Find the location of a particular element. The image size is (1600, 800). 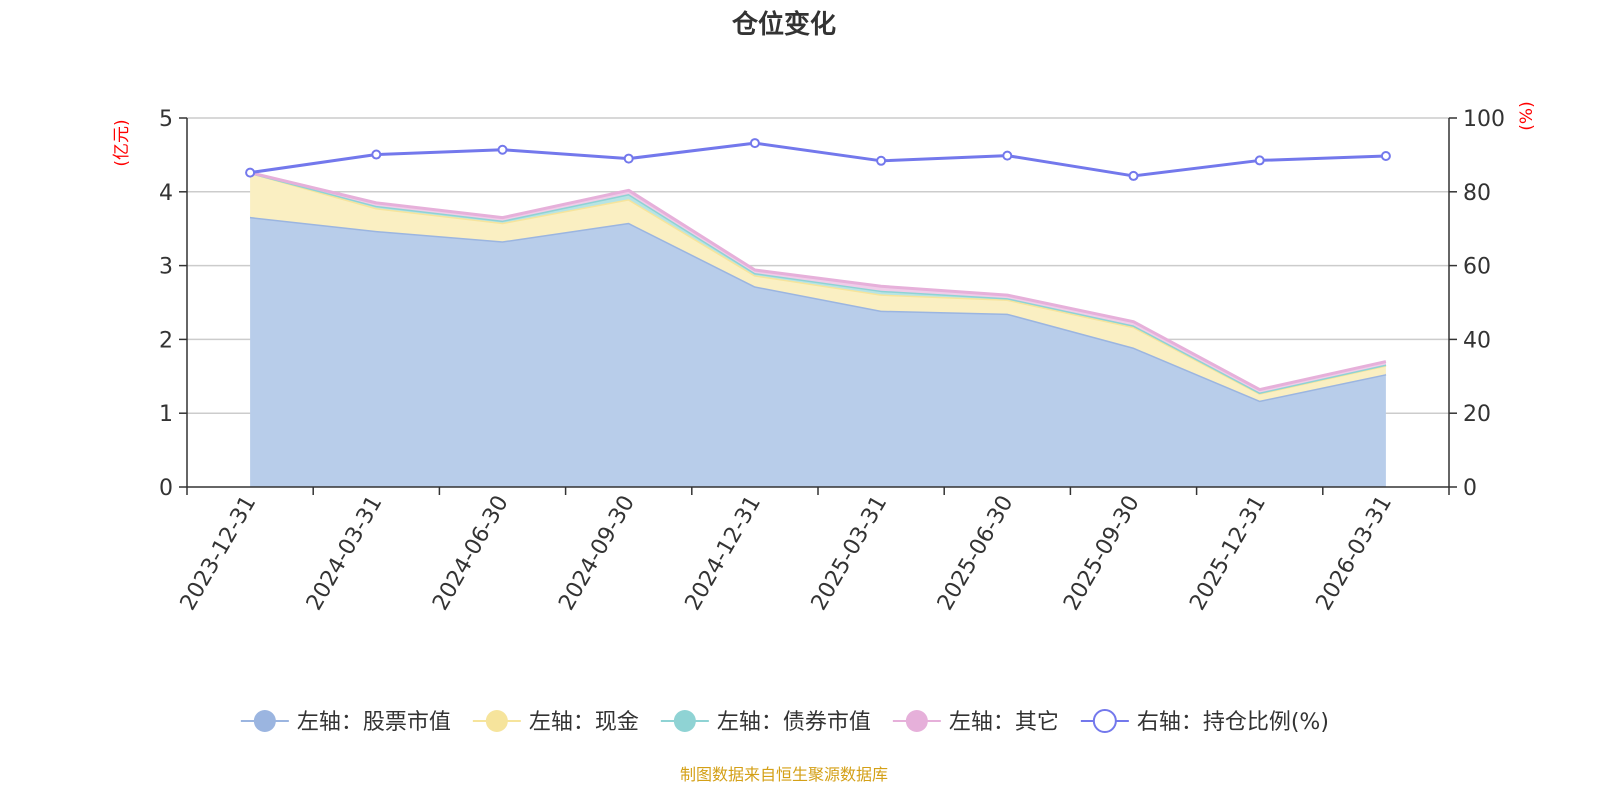

x-axis-tick-label: 2025-03-31 is located at coordinates (850, 553).